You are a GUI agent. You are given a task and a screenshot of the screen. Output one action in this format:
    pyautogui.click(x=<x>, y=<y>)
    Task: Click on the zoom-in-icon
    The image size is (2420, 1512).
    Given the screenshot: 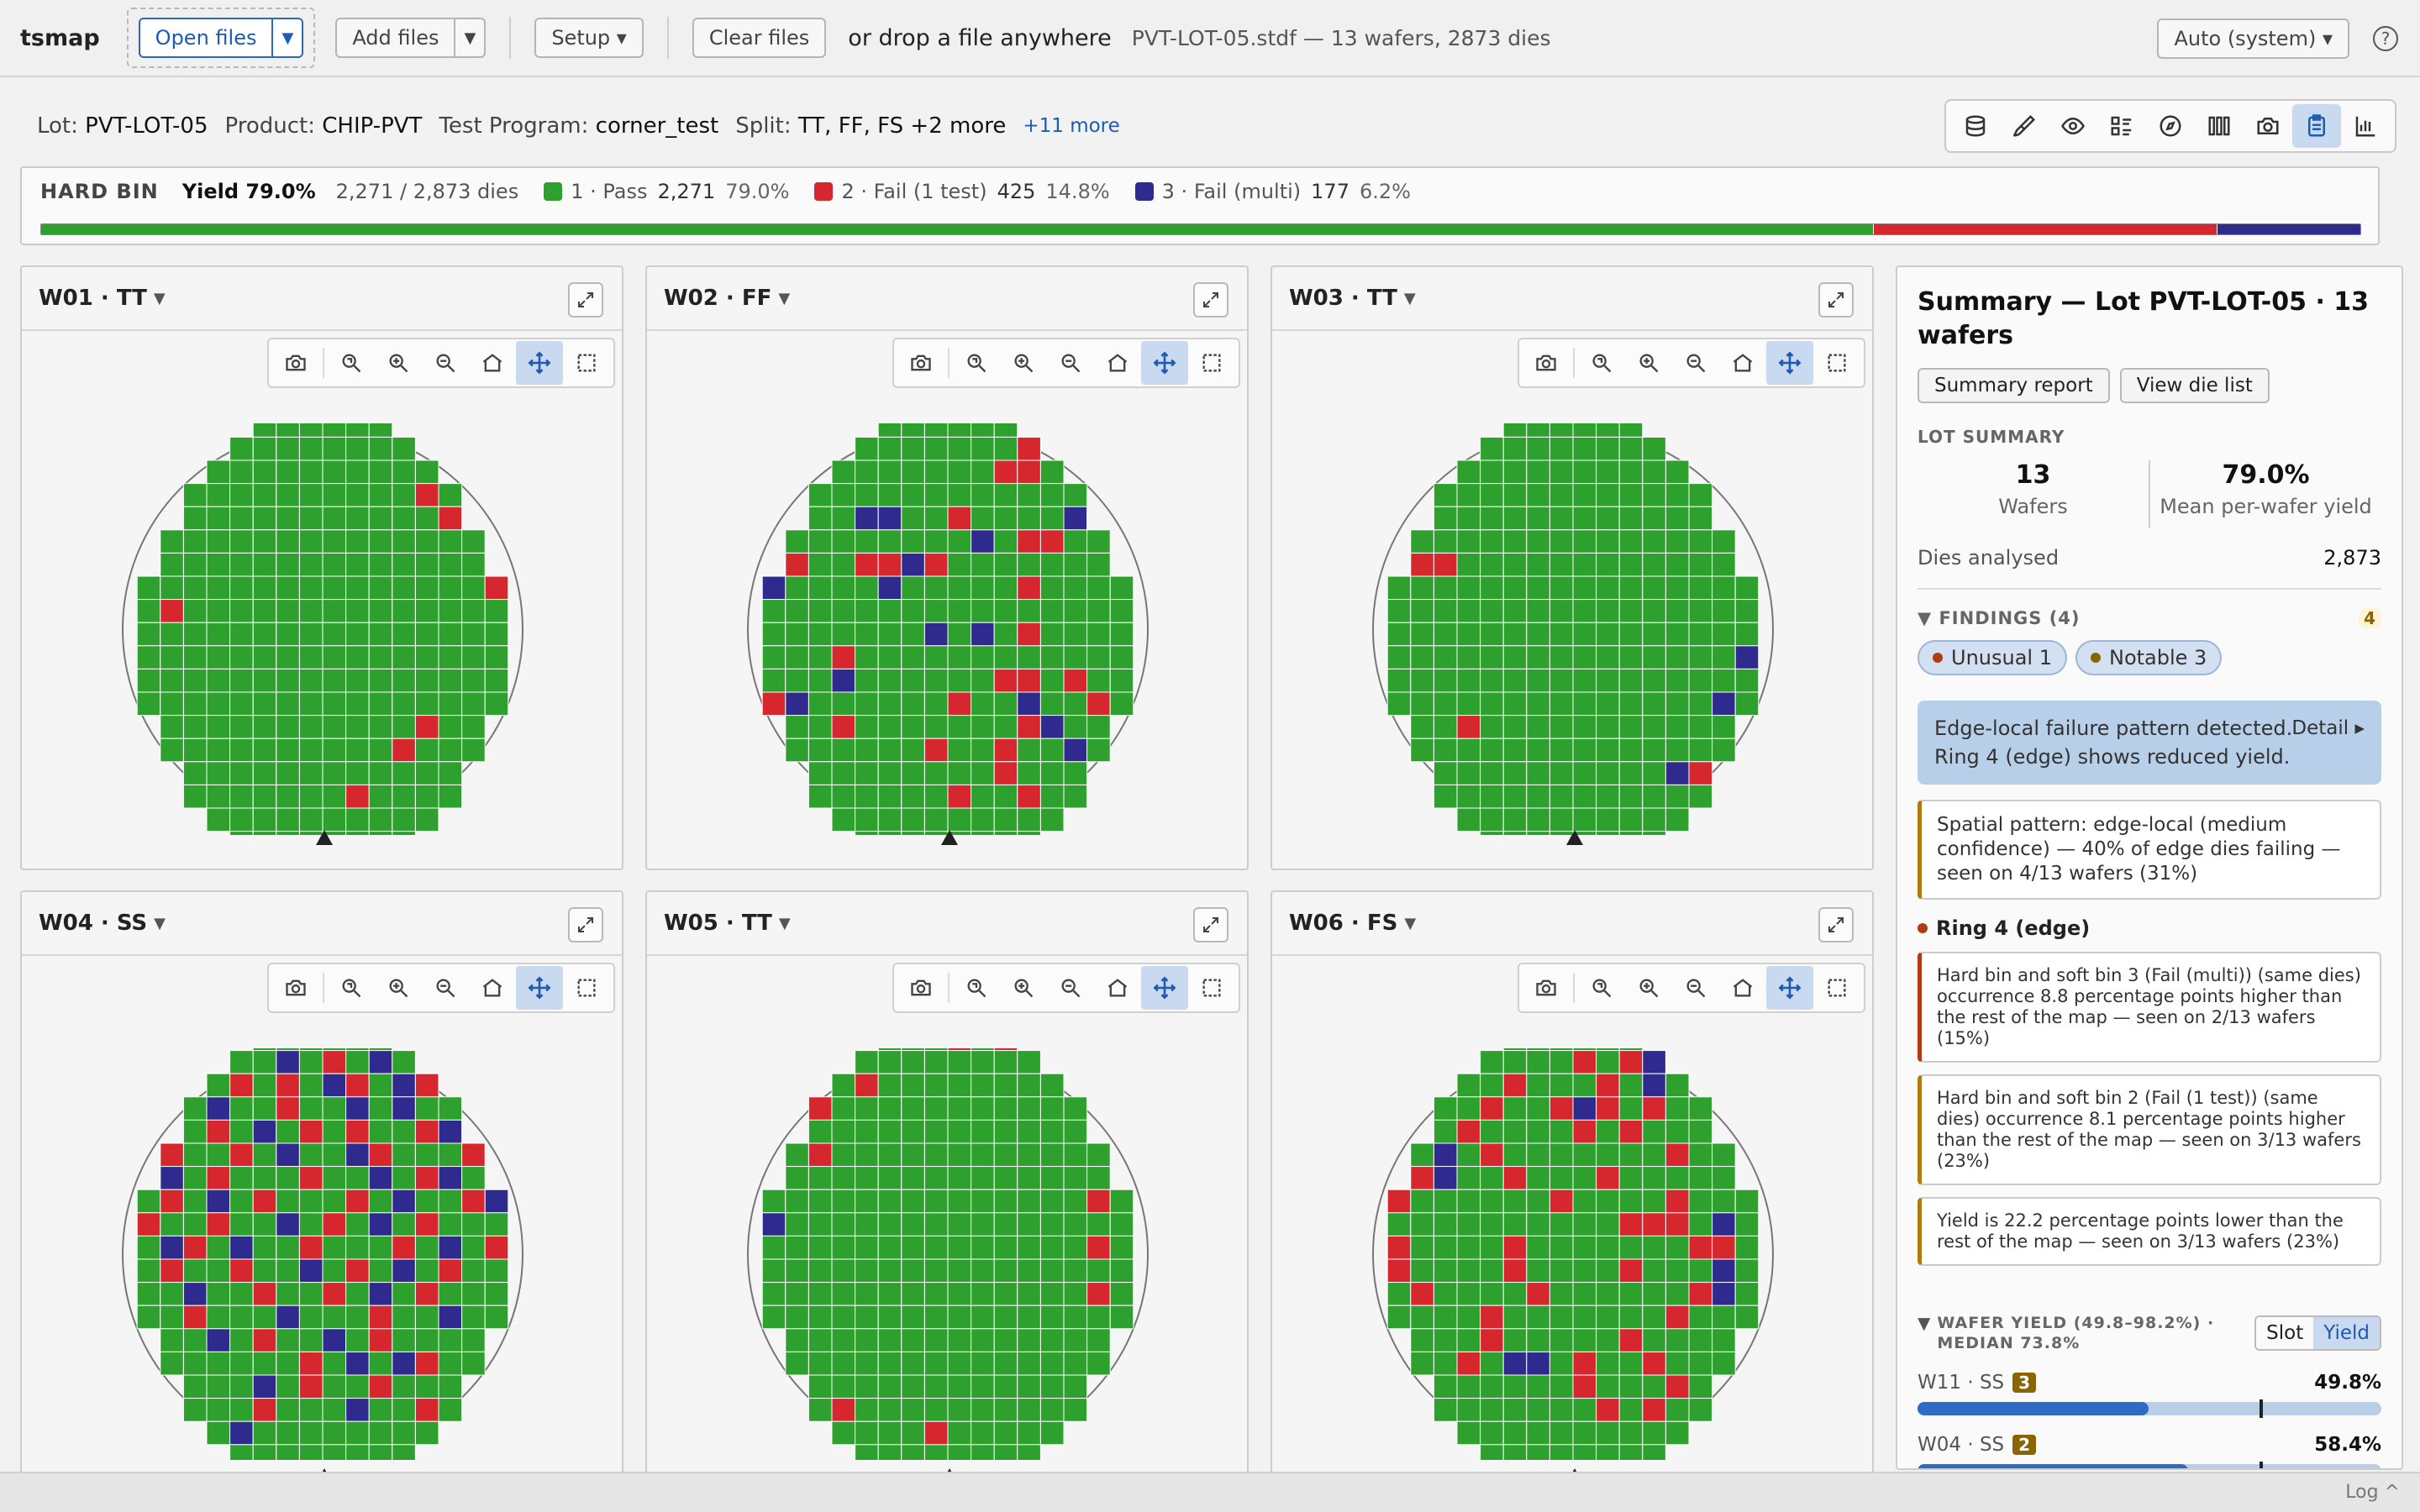 What is the action you would take?
    pyautogui.click(x=1023, y=363)
    